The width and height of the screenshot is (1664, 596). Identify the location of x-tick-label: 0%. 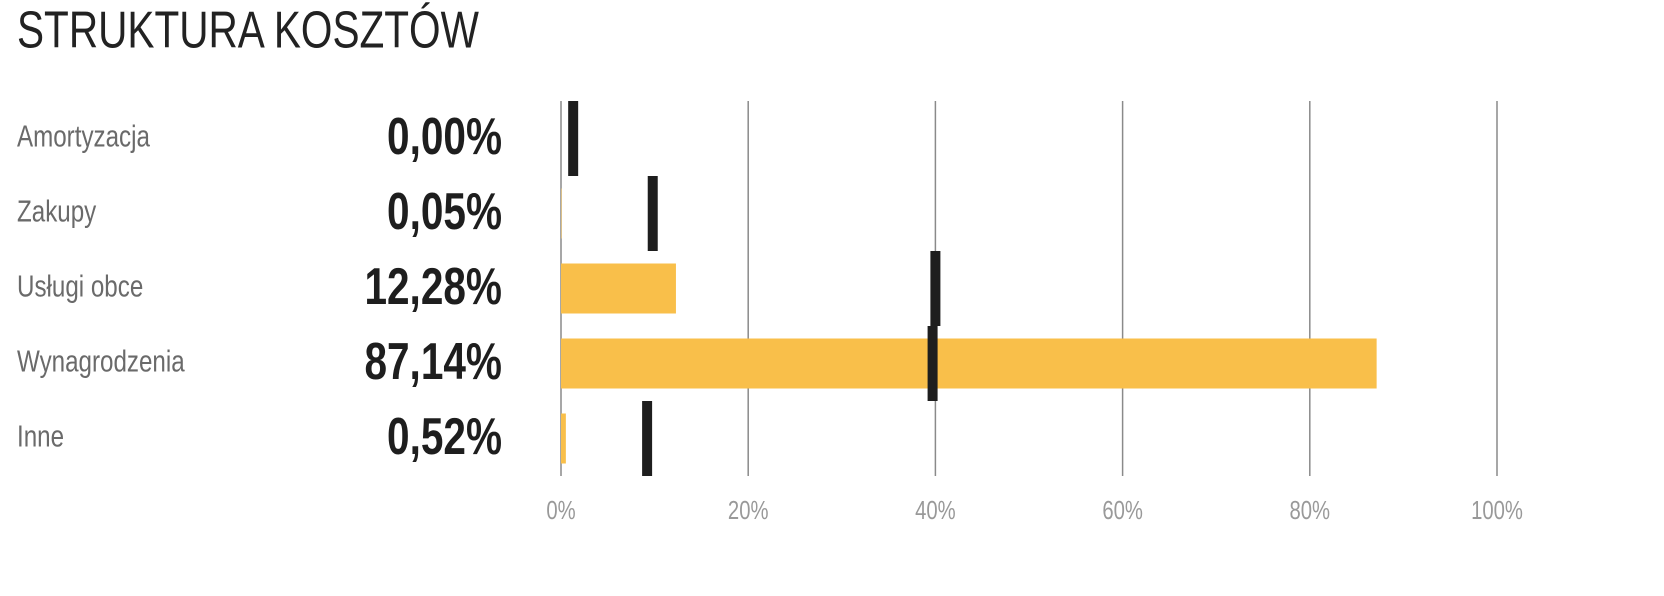
(560, 509).